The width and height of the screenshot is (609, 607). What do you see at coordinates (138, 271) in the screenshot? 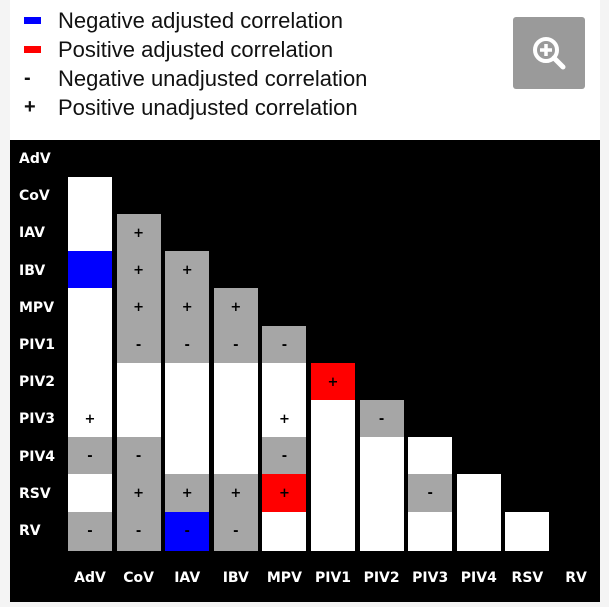
I see `heatmap-cell-ibv-cov: +` at bounding box center [138, 271].